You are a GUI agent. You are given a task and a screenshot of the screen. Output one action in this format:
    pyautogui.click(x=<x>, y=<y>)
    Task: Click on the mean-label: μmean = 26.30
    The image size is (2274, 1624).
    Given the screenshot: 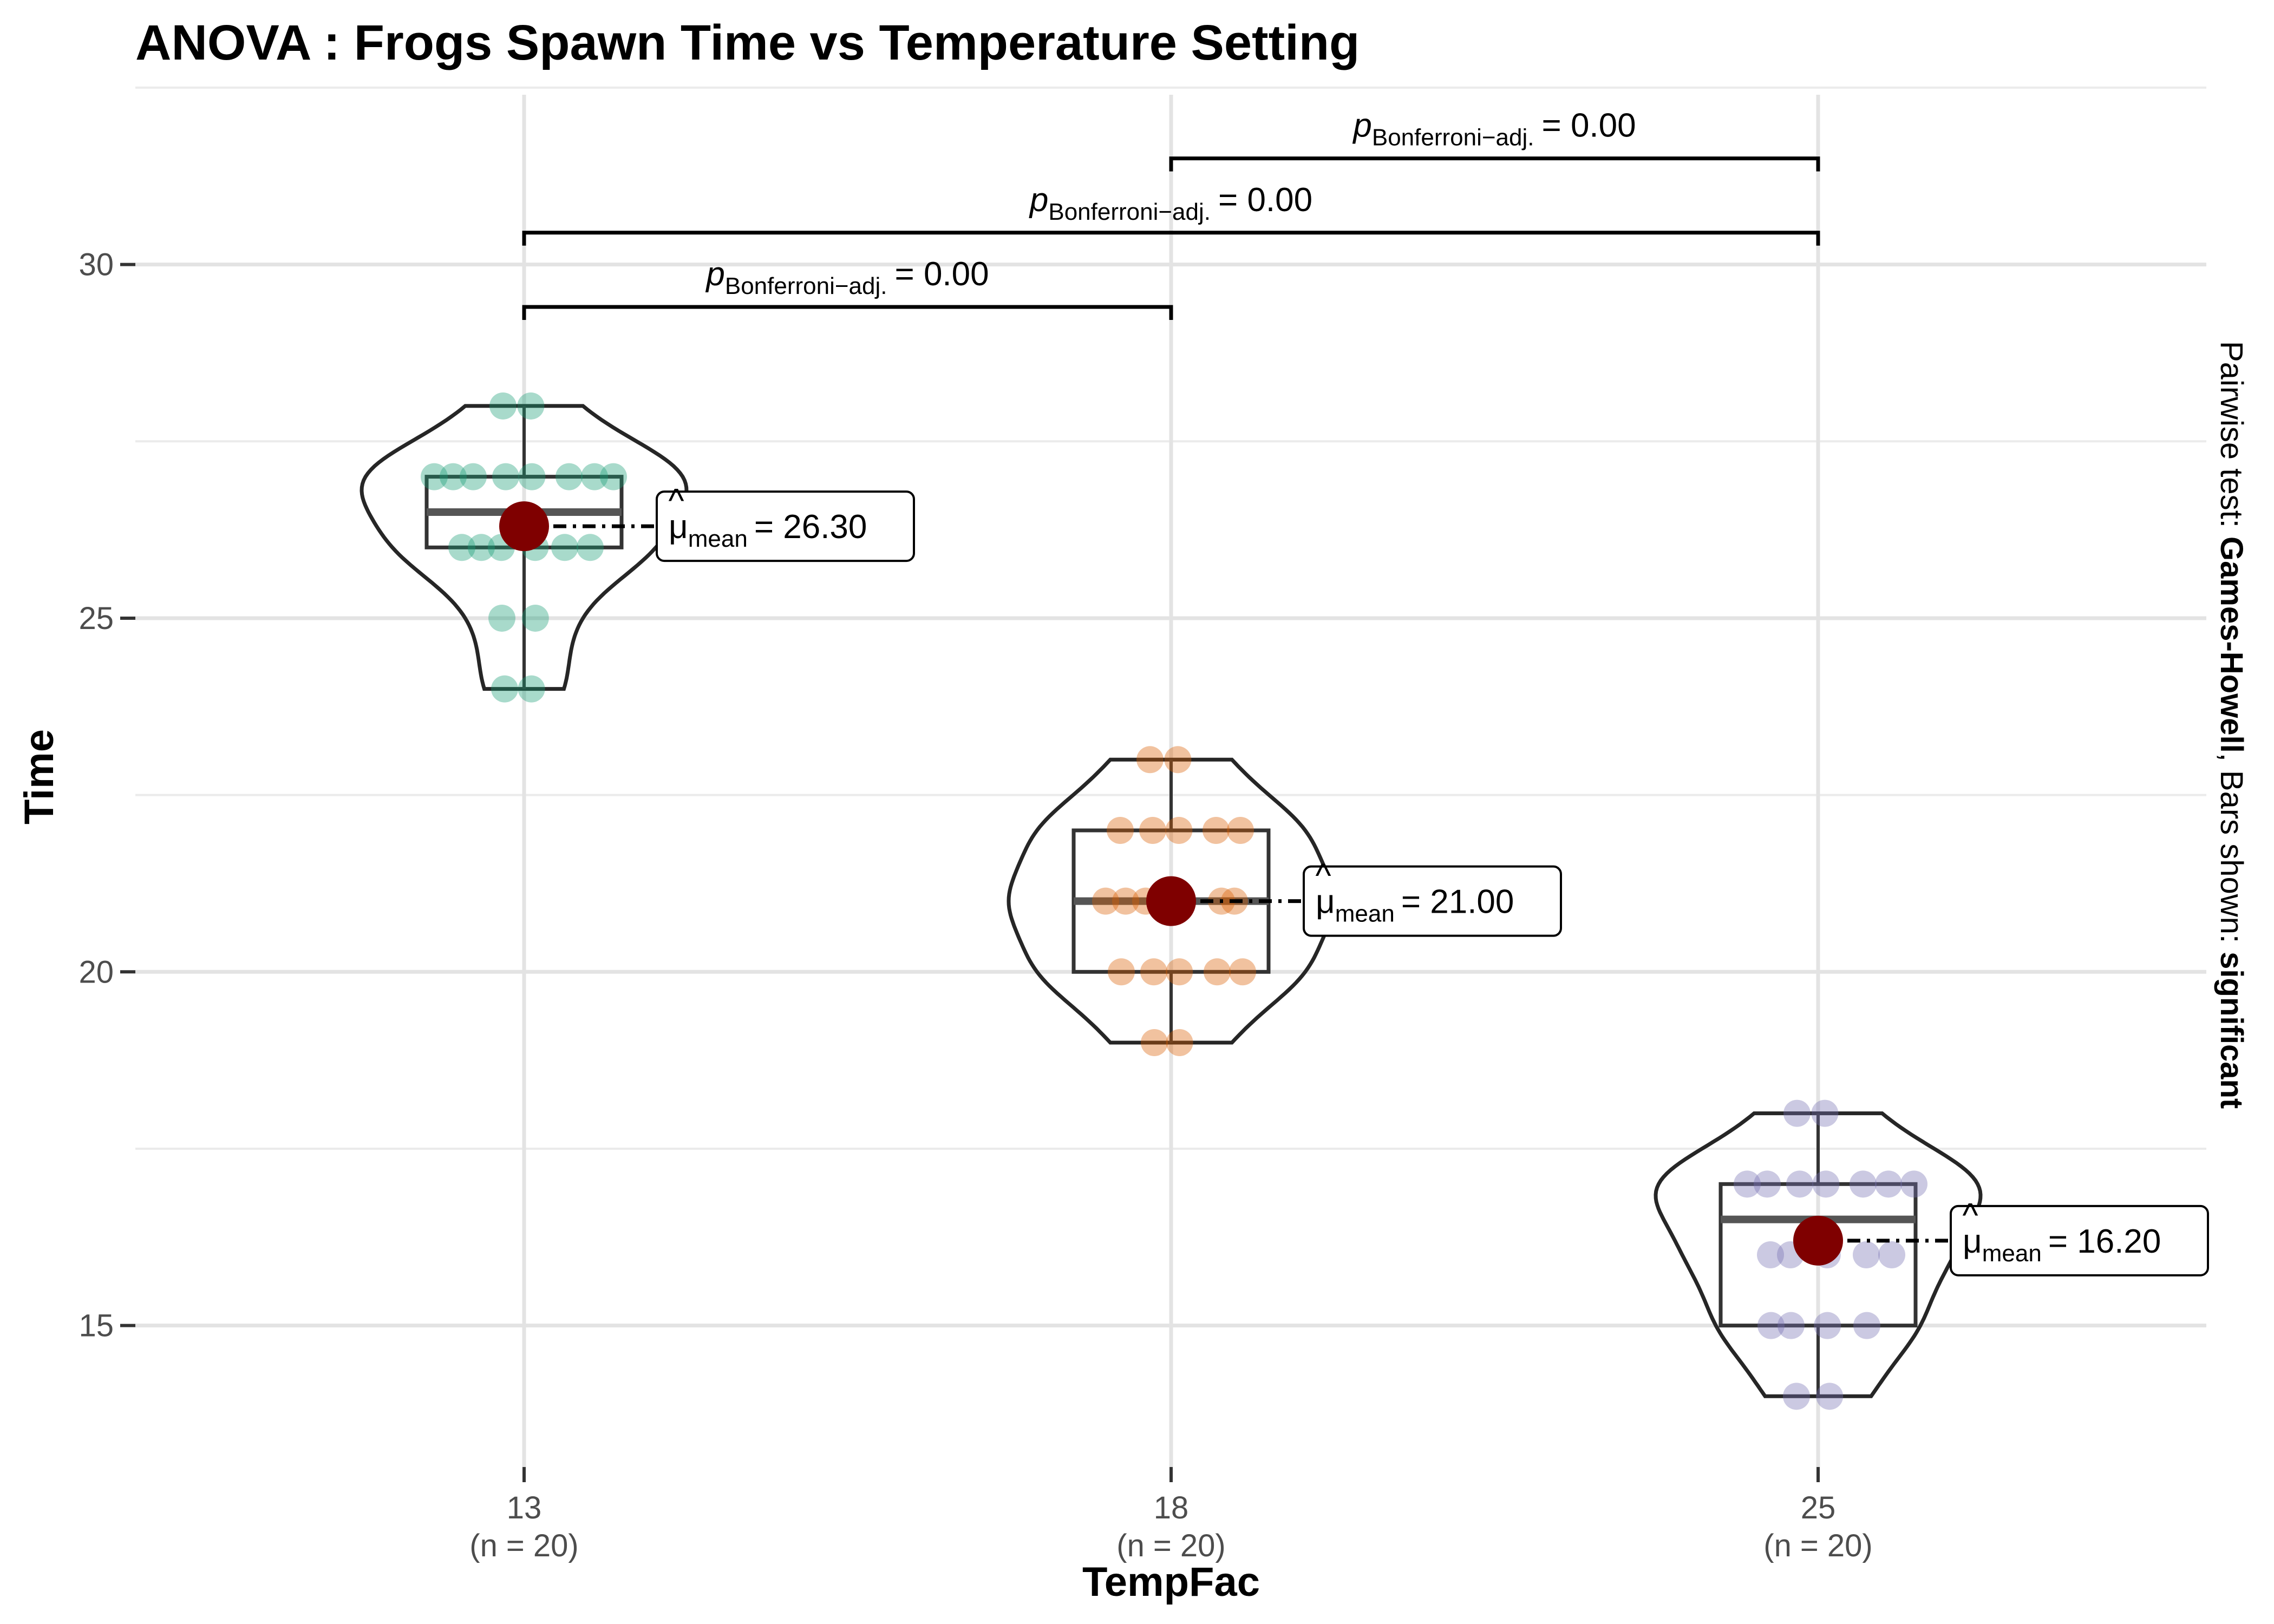 What is the action you would take?
    pyautogui.click(x=768, y=530)
    